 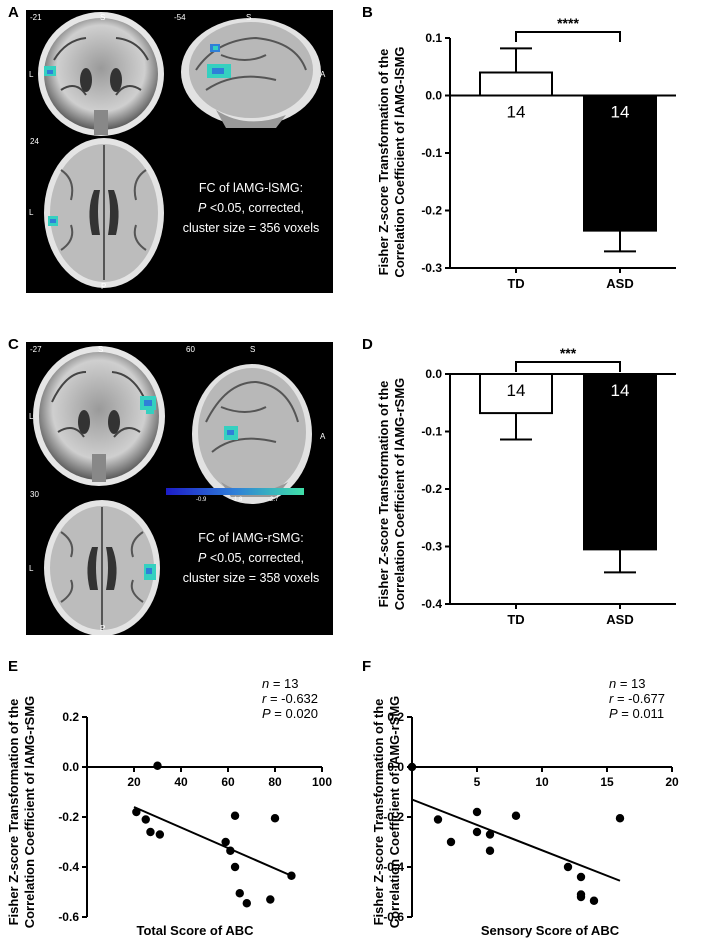 I want to click on panel-label-d: D, so click(x=367, y=344).